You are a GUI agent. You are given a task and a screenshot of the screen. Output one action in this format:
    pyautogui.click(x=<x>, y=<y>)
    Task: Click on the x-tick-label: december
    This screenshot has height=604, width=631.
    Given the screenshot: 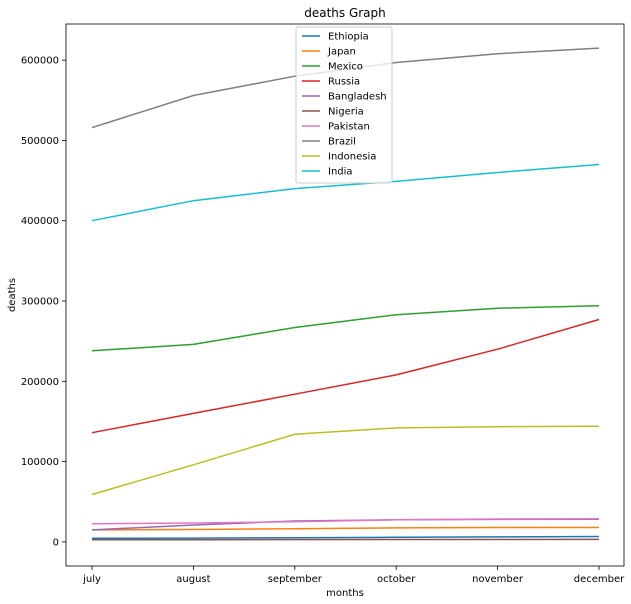 What is the action you would take?
    pyautogui.click(x=599, y=579)
    